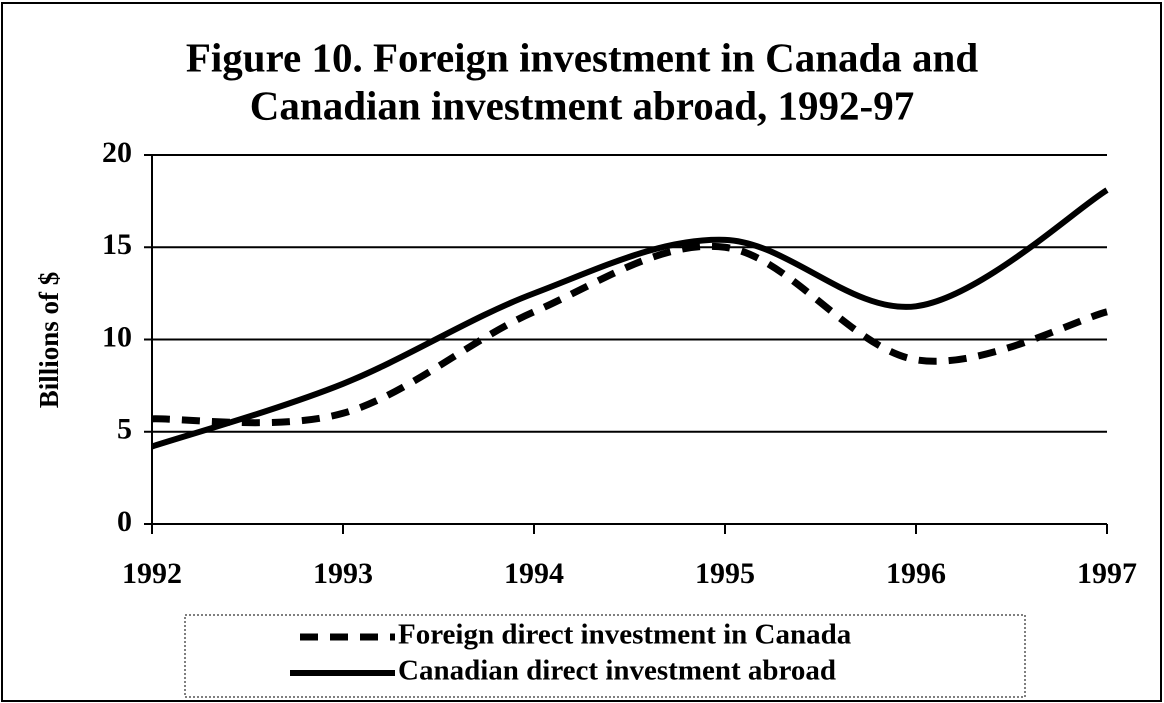  What do you see at coordinates (49, 340) in the screenshot?
I see `y-axis-label: Billions of $` at bounding box center [49, 340].